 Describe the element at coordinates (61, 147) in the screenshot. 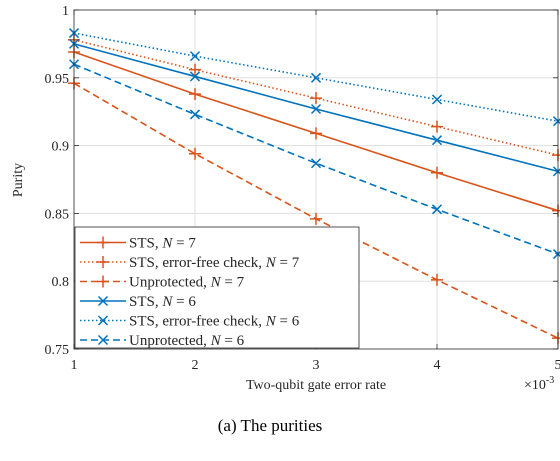

I see `y-tick-label: 0.9` at that location.